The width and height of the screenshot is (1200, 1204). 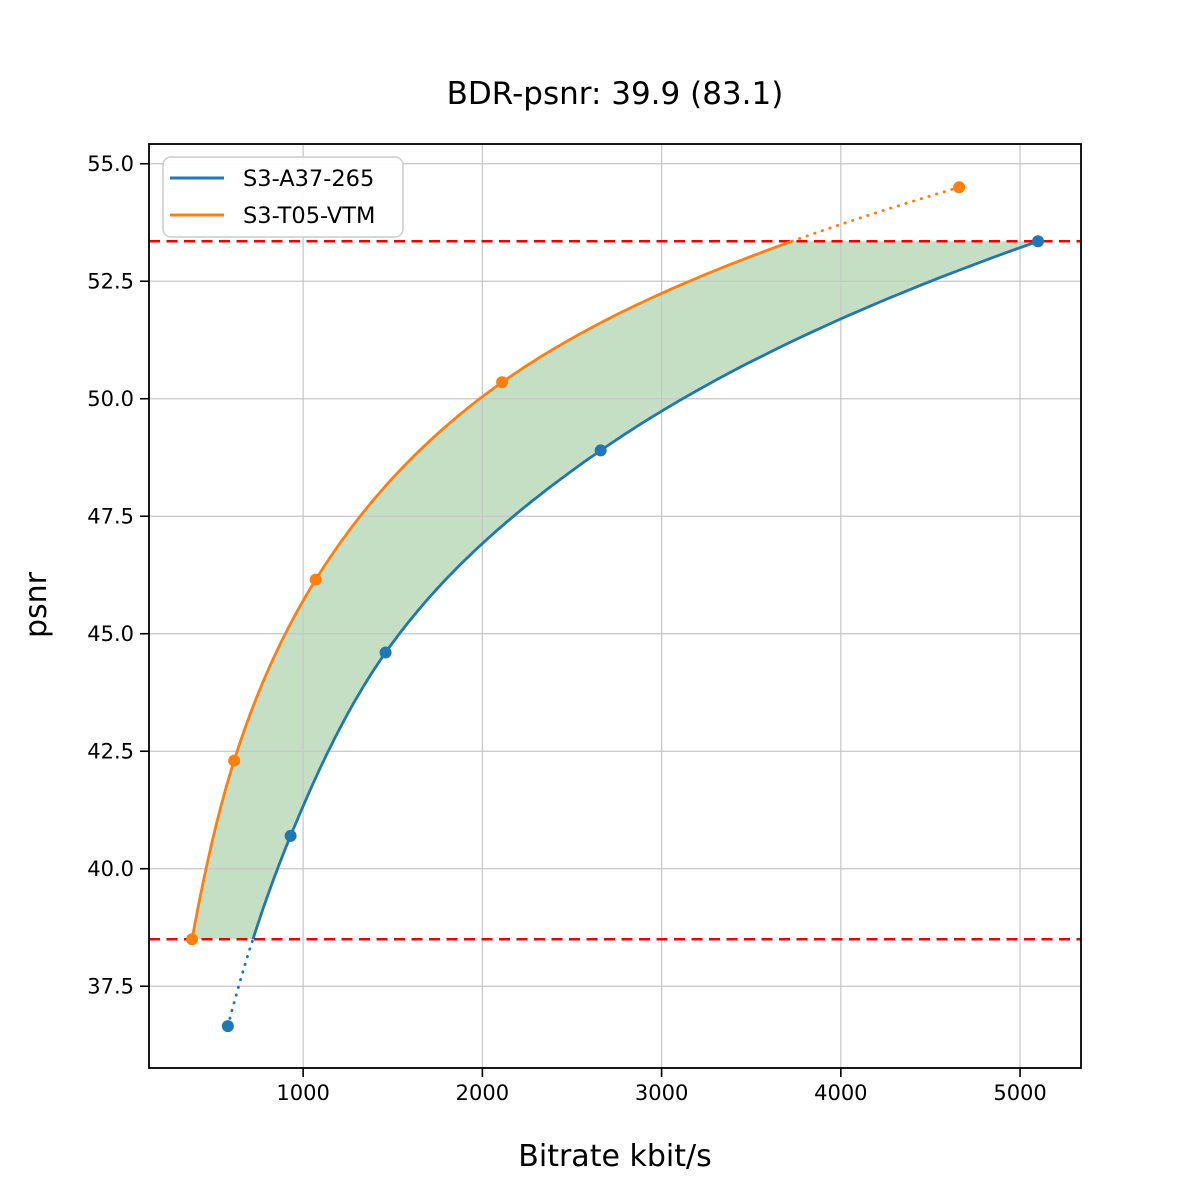 I want to click on curve-s3-a37-265-dotted, so click(x=240, y=982).